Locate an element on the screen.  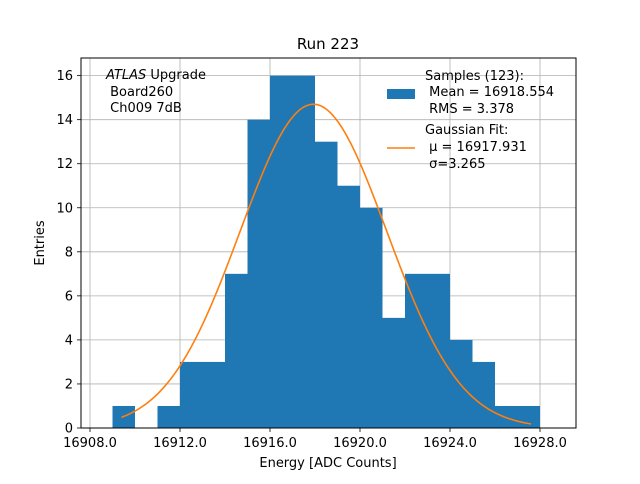
x-axis-label: Energy [ADC Counts] is located at coordinates (327, 463).